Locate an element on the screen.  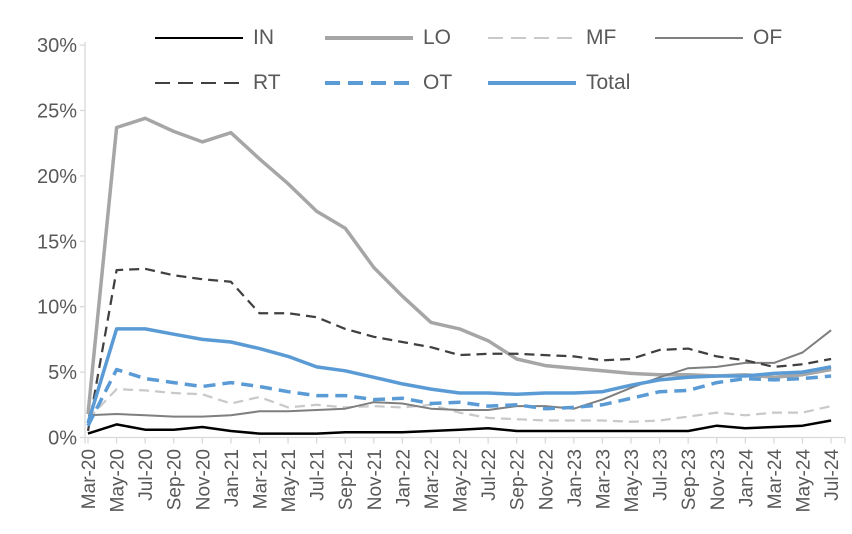
x-axis-label: Mar-22 is located at coordinates (432, 479).